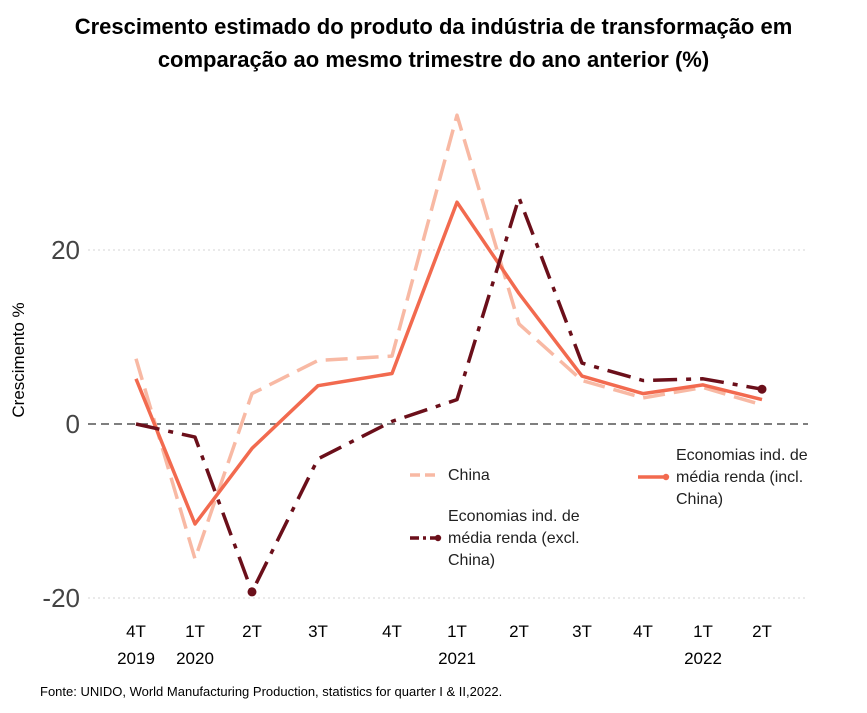 This screenshot has height=713, width=867. What do you see at coordinates (582, 631) in the screenshot?
I see `x-tick-quarter-7: 3T` at bounding box center [582, 631].